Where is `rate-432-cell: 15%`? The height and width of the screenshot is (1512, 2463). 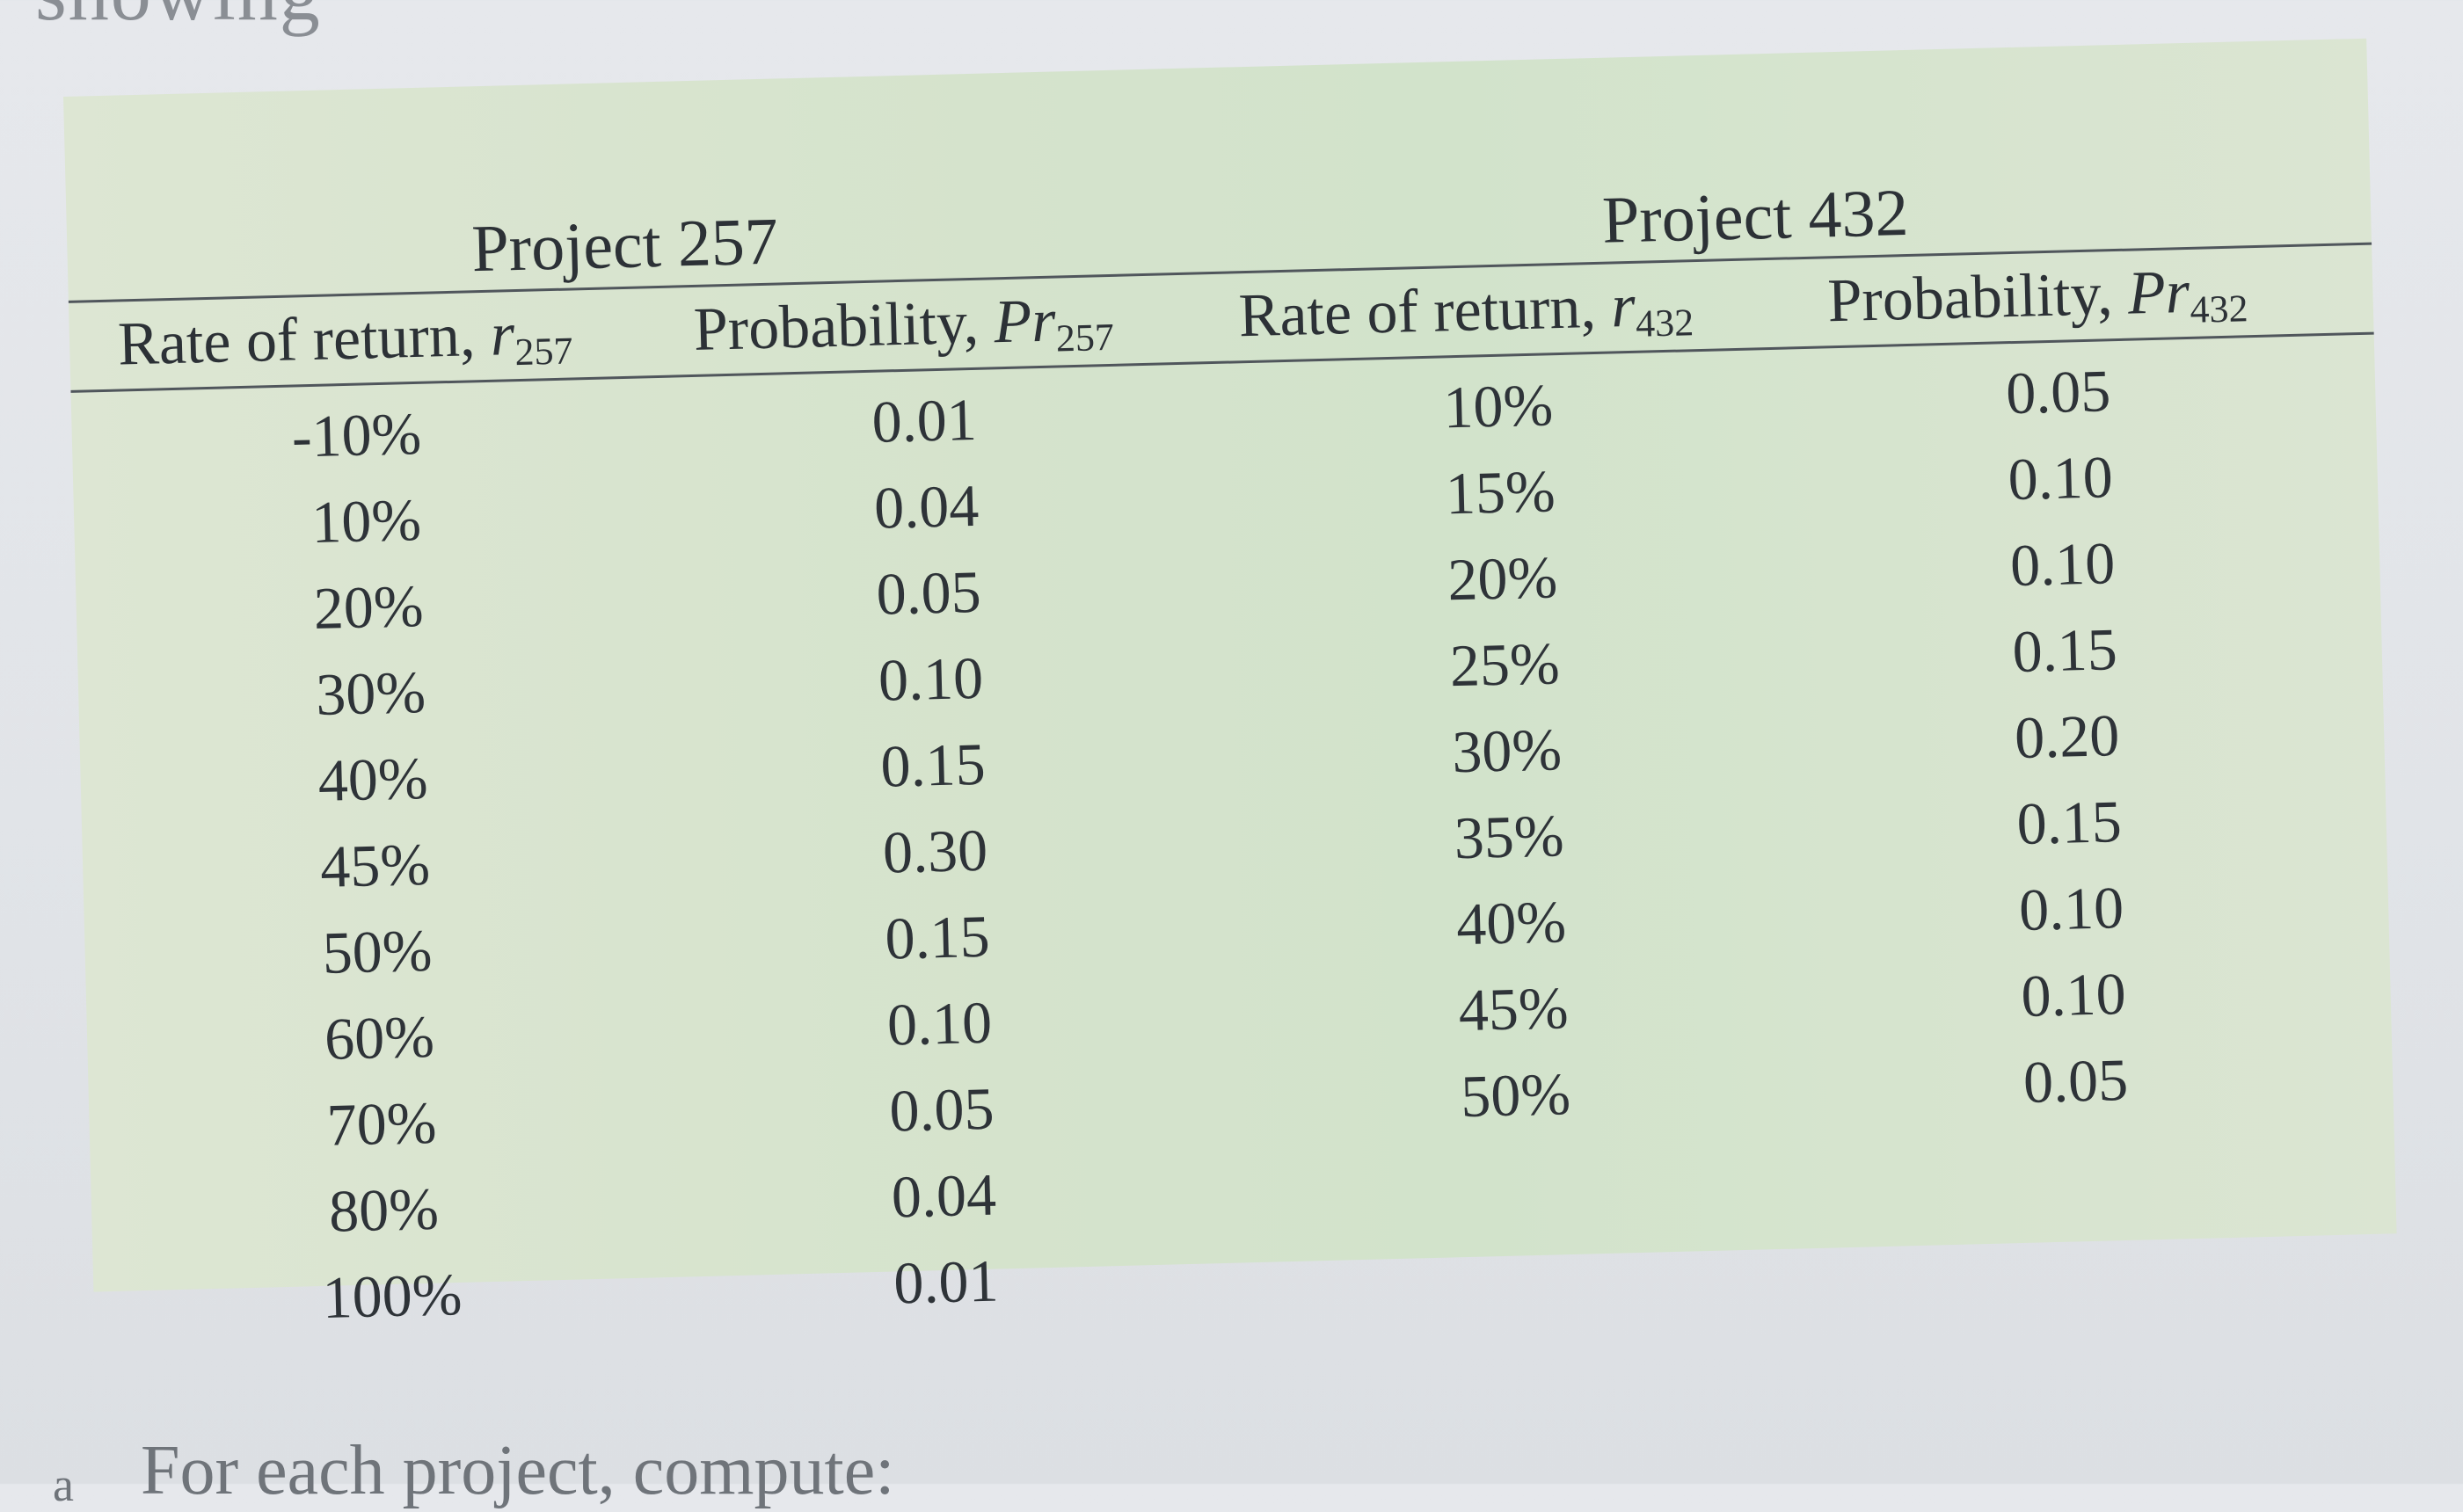
rate-432-cell: 15% is located at coordinates (1500, 492).